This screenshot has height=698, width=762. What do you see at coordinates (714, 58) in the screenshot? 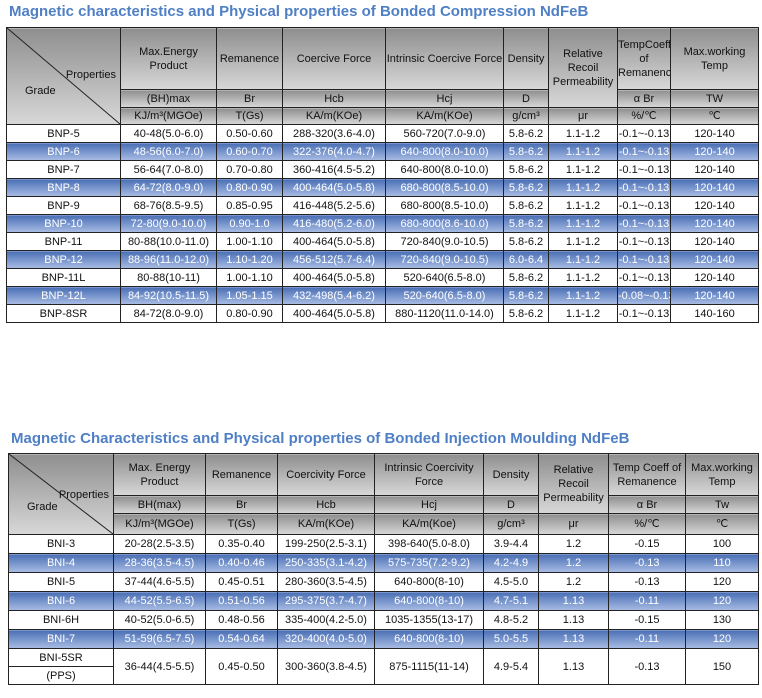
I see `column-header: Max.working Temp` at bounding box center [714, 58].